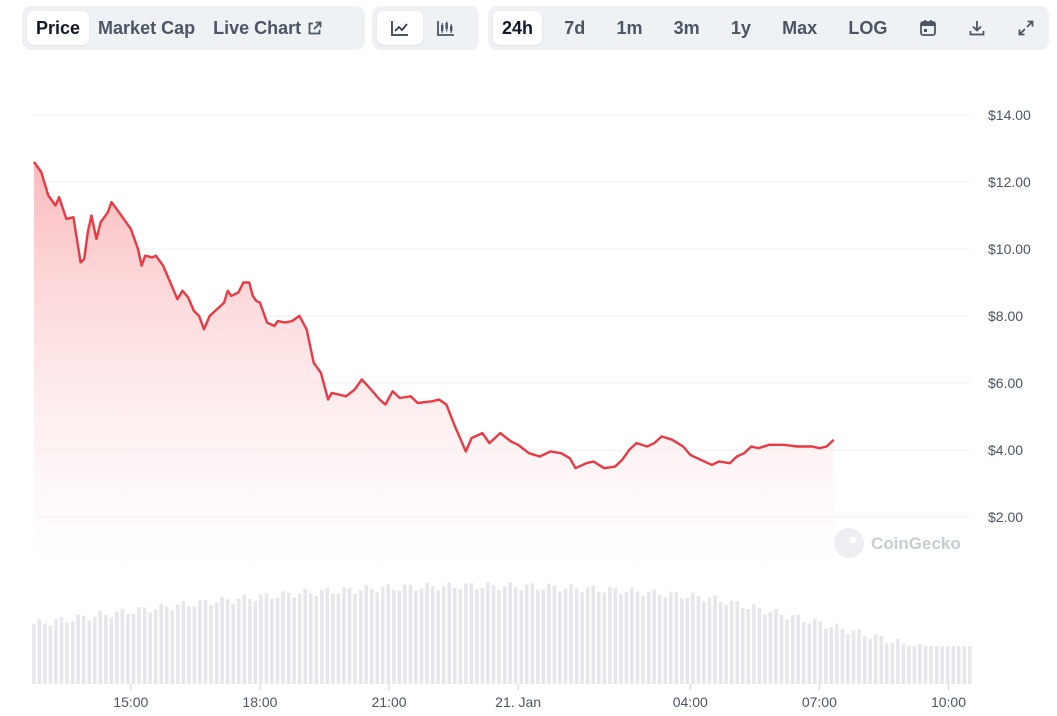  I want to click on fullscreen-button, so click(1026, 28).